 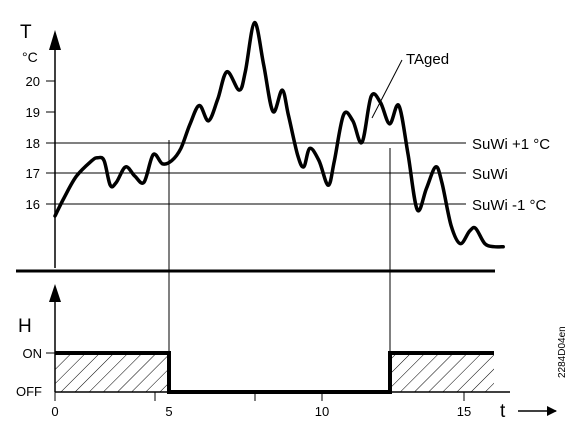 I want to click on off-level-label: OFF, so click(x=29, y=391).